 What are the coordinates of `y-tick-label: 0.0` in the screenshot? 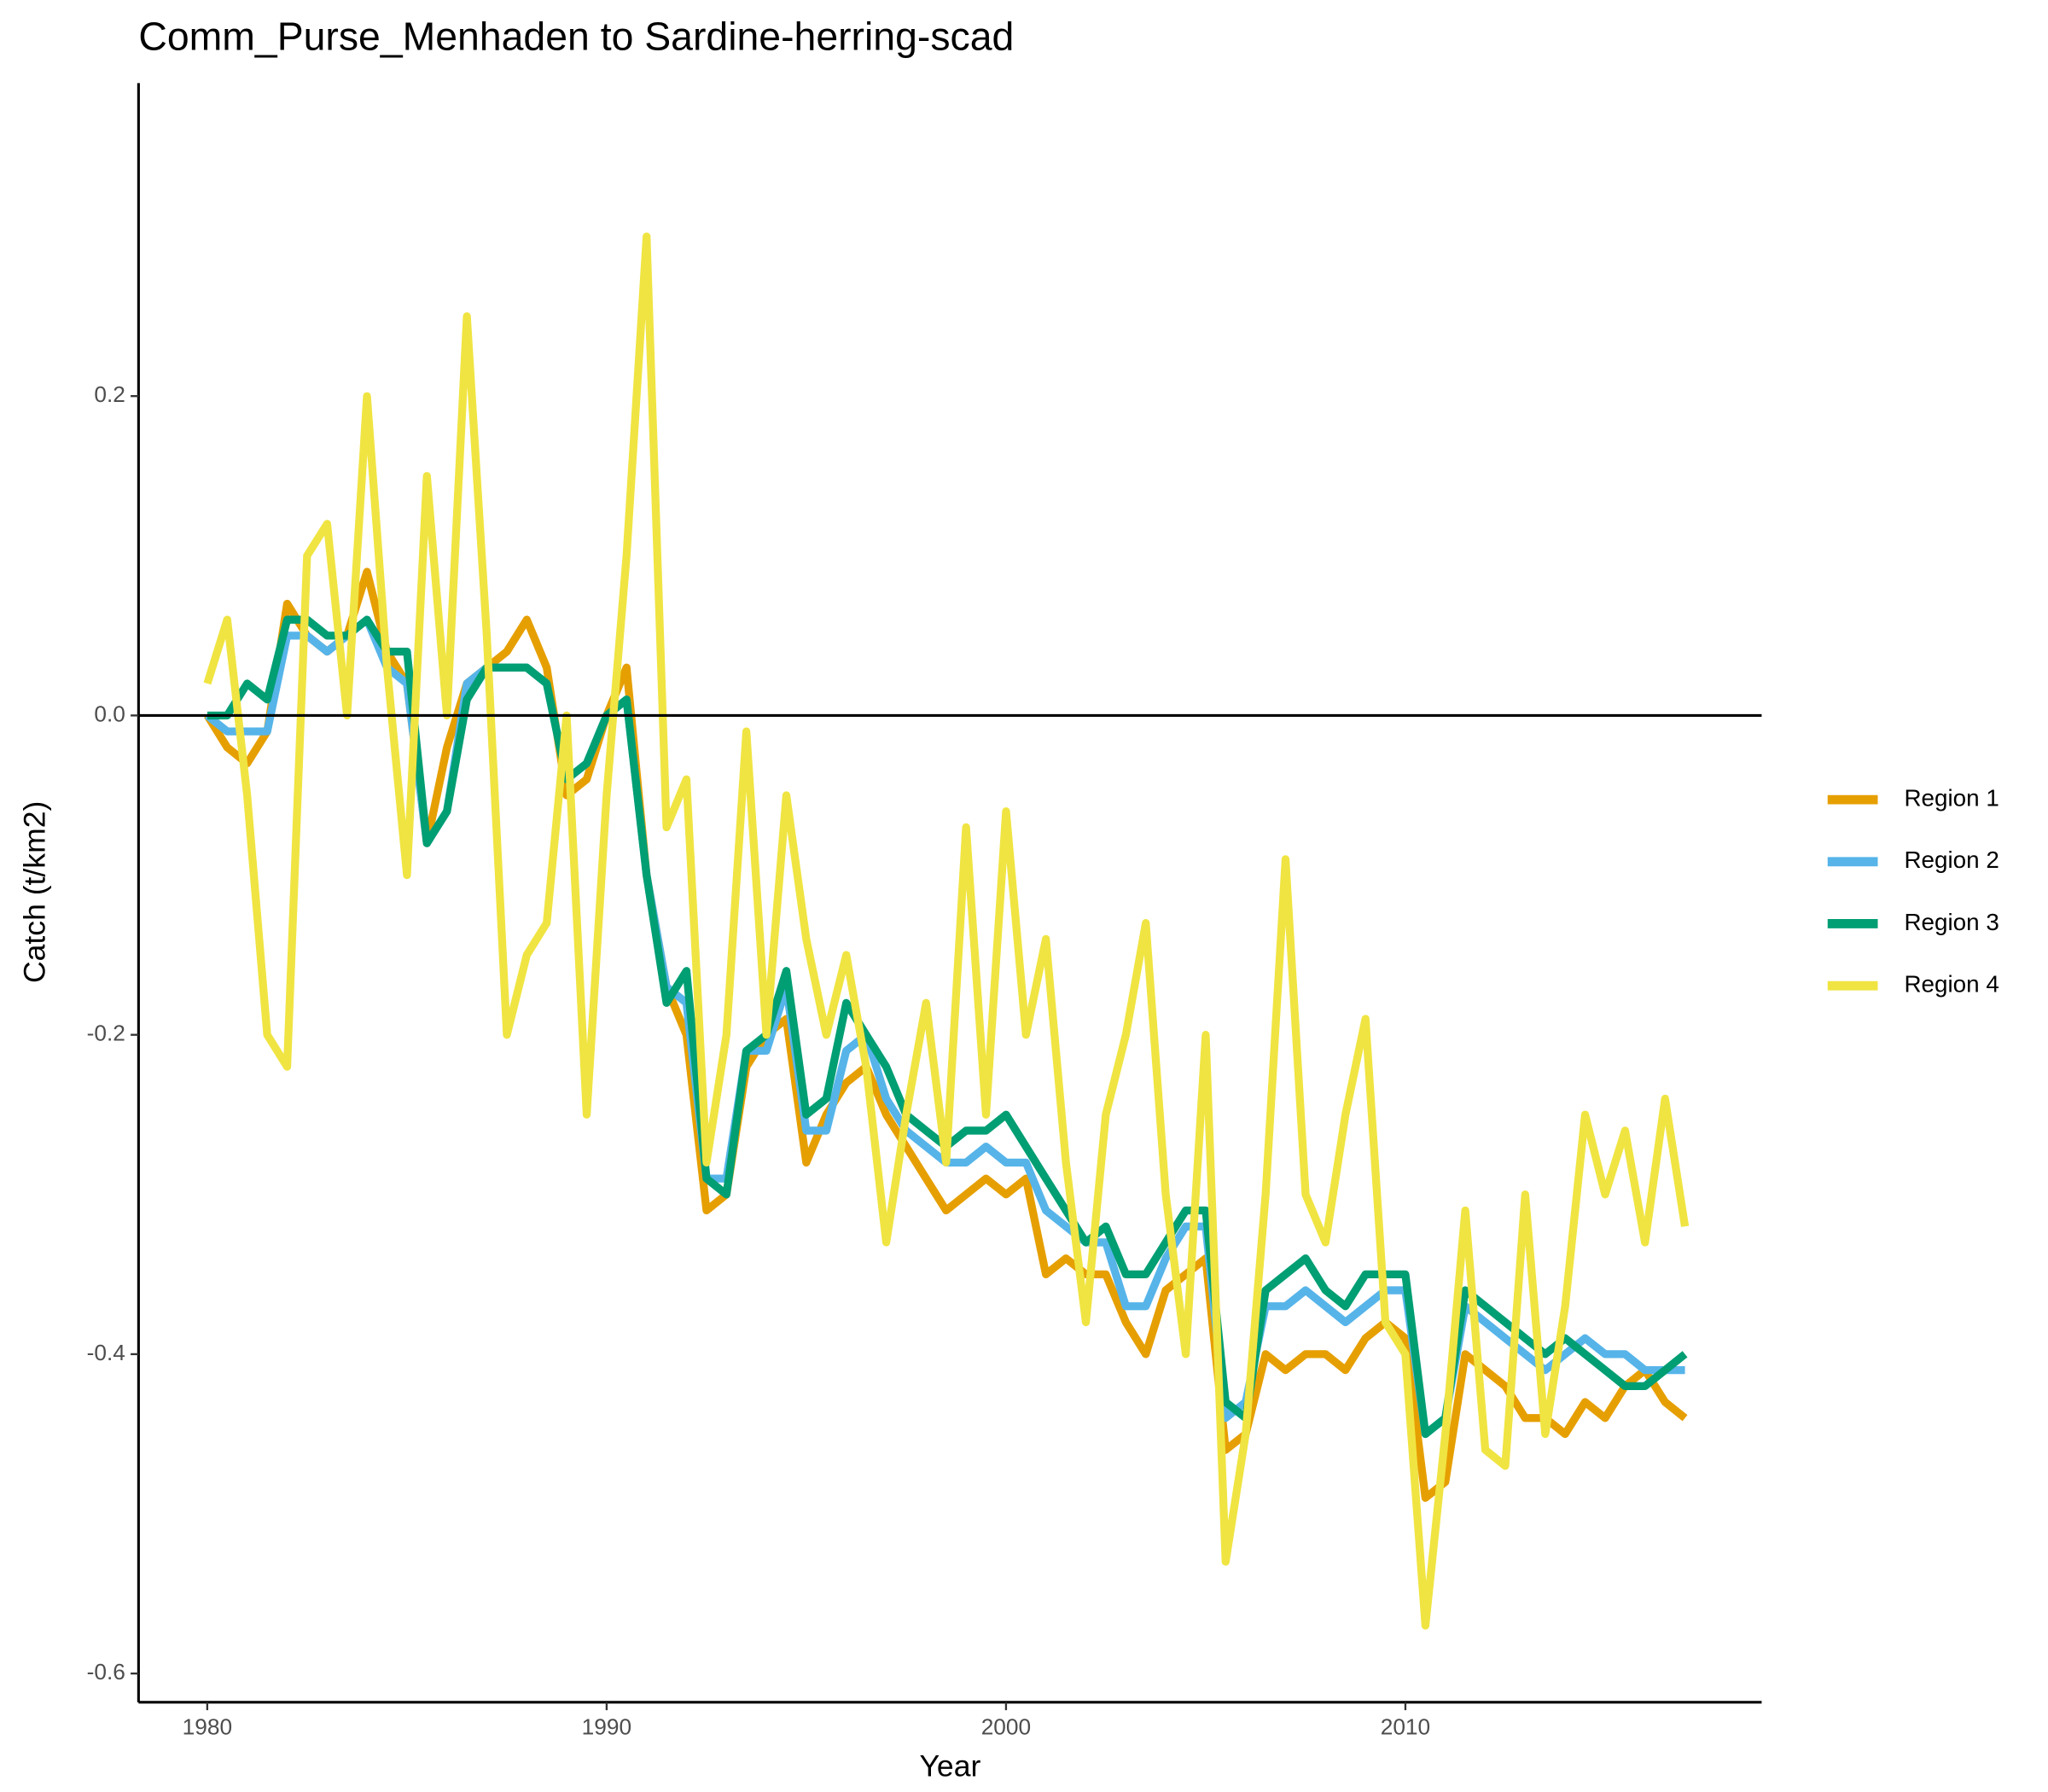 It's located at (109, 713).